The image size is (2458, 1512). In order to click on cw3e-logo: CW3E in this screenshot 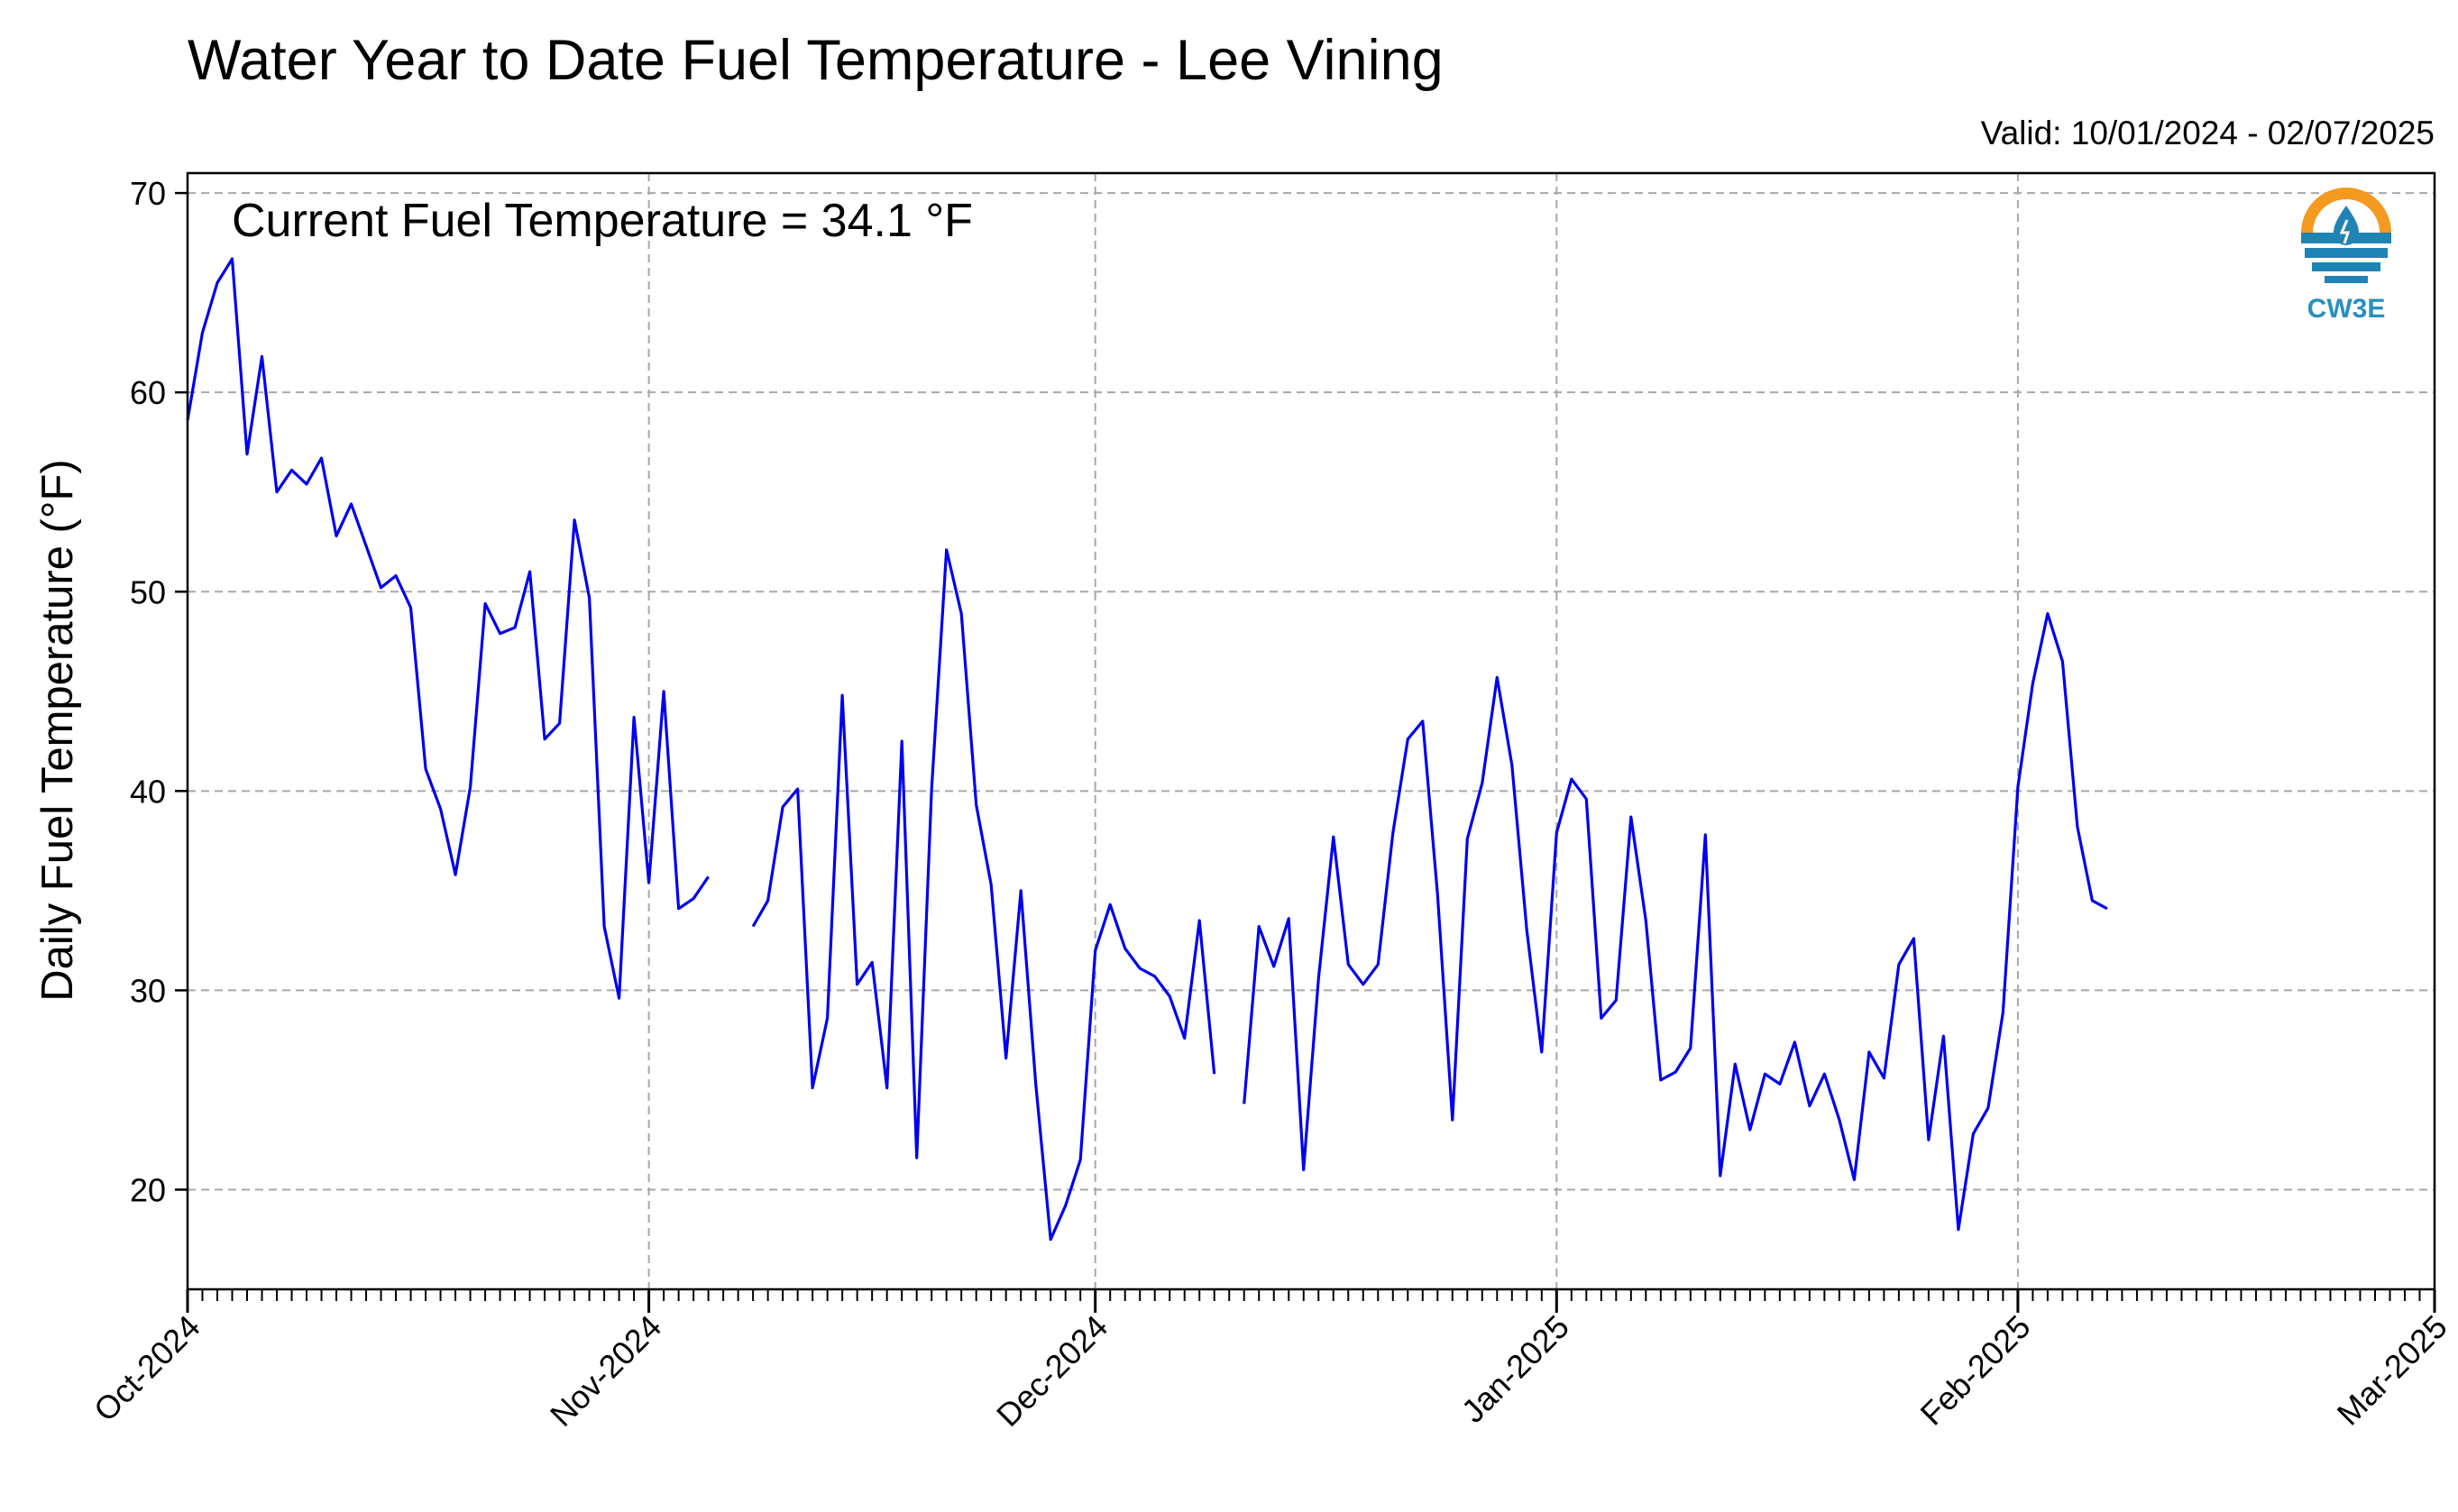, I will do `click(2346, 256)`.